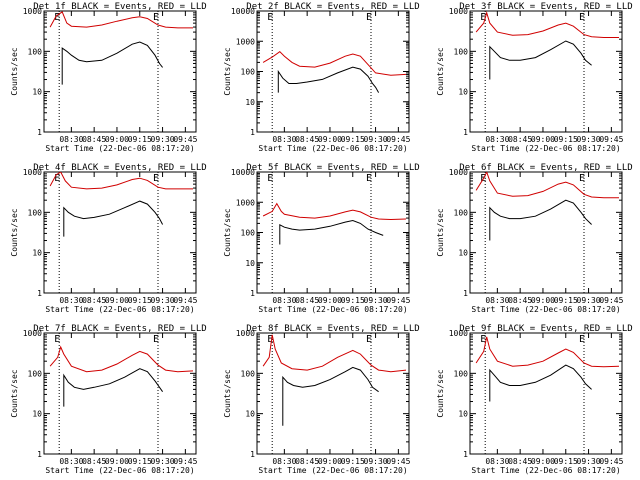  What do you see at coordinates (119, 329) in the screenshot?
I see `chart-title: Det 7f BLACK = Events, RED = LLD` at bounding box center [119, 329].